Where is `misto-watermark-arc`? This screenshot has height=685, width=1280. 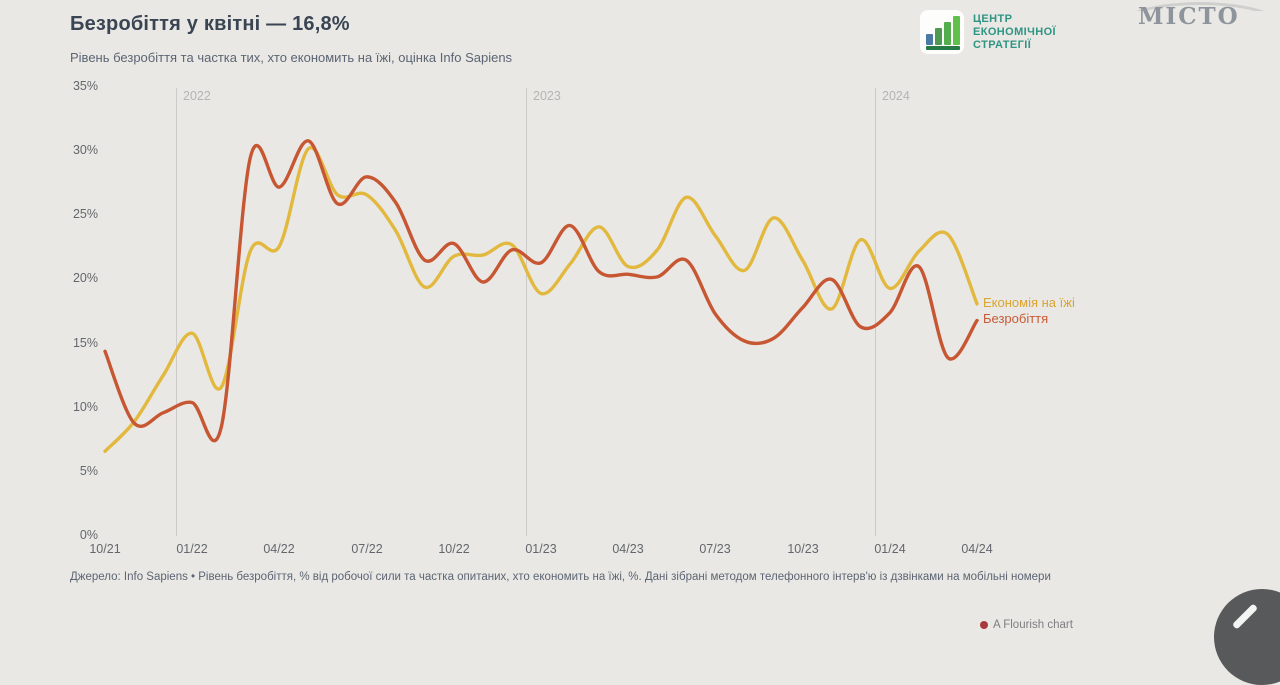 misto-watermark-arc is located at coordinates (1192, 5).